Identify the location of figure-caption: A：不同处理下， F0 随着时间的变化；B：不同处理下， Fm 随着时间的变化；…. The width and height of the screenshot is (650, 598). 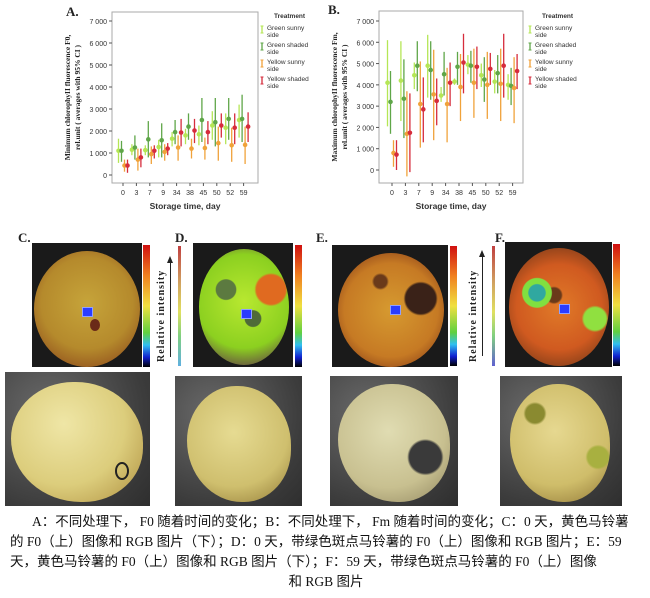
(326, 552).